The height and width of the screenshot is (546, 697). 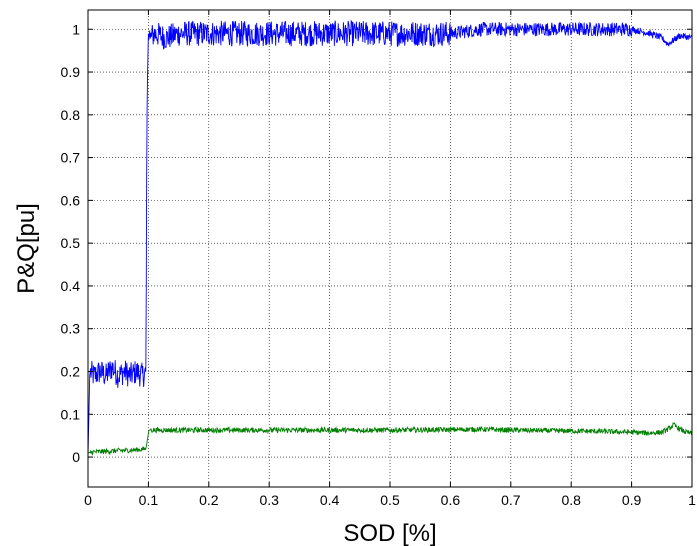 I want to click on y-tick-label: 0.8, so click(x=71, y=115).